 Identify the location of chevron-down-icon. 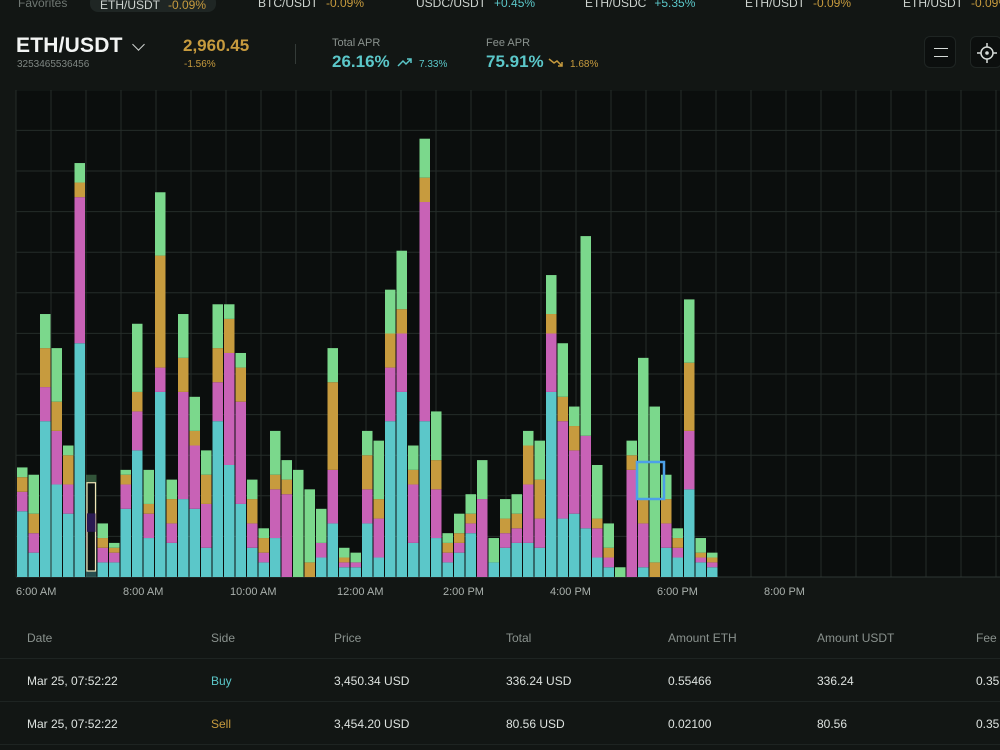
(138, 44).